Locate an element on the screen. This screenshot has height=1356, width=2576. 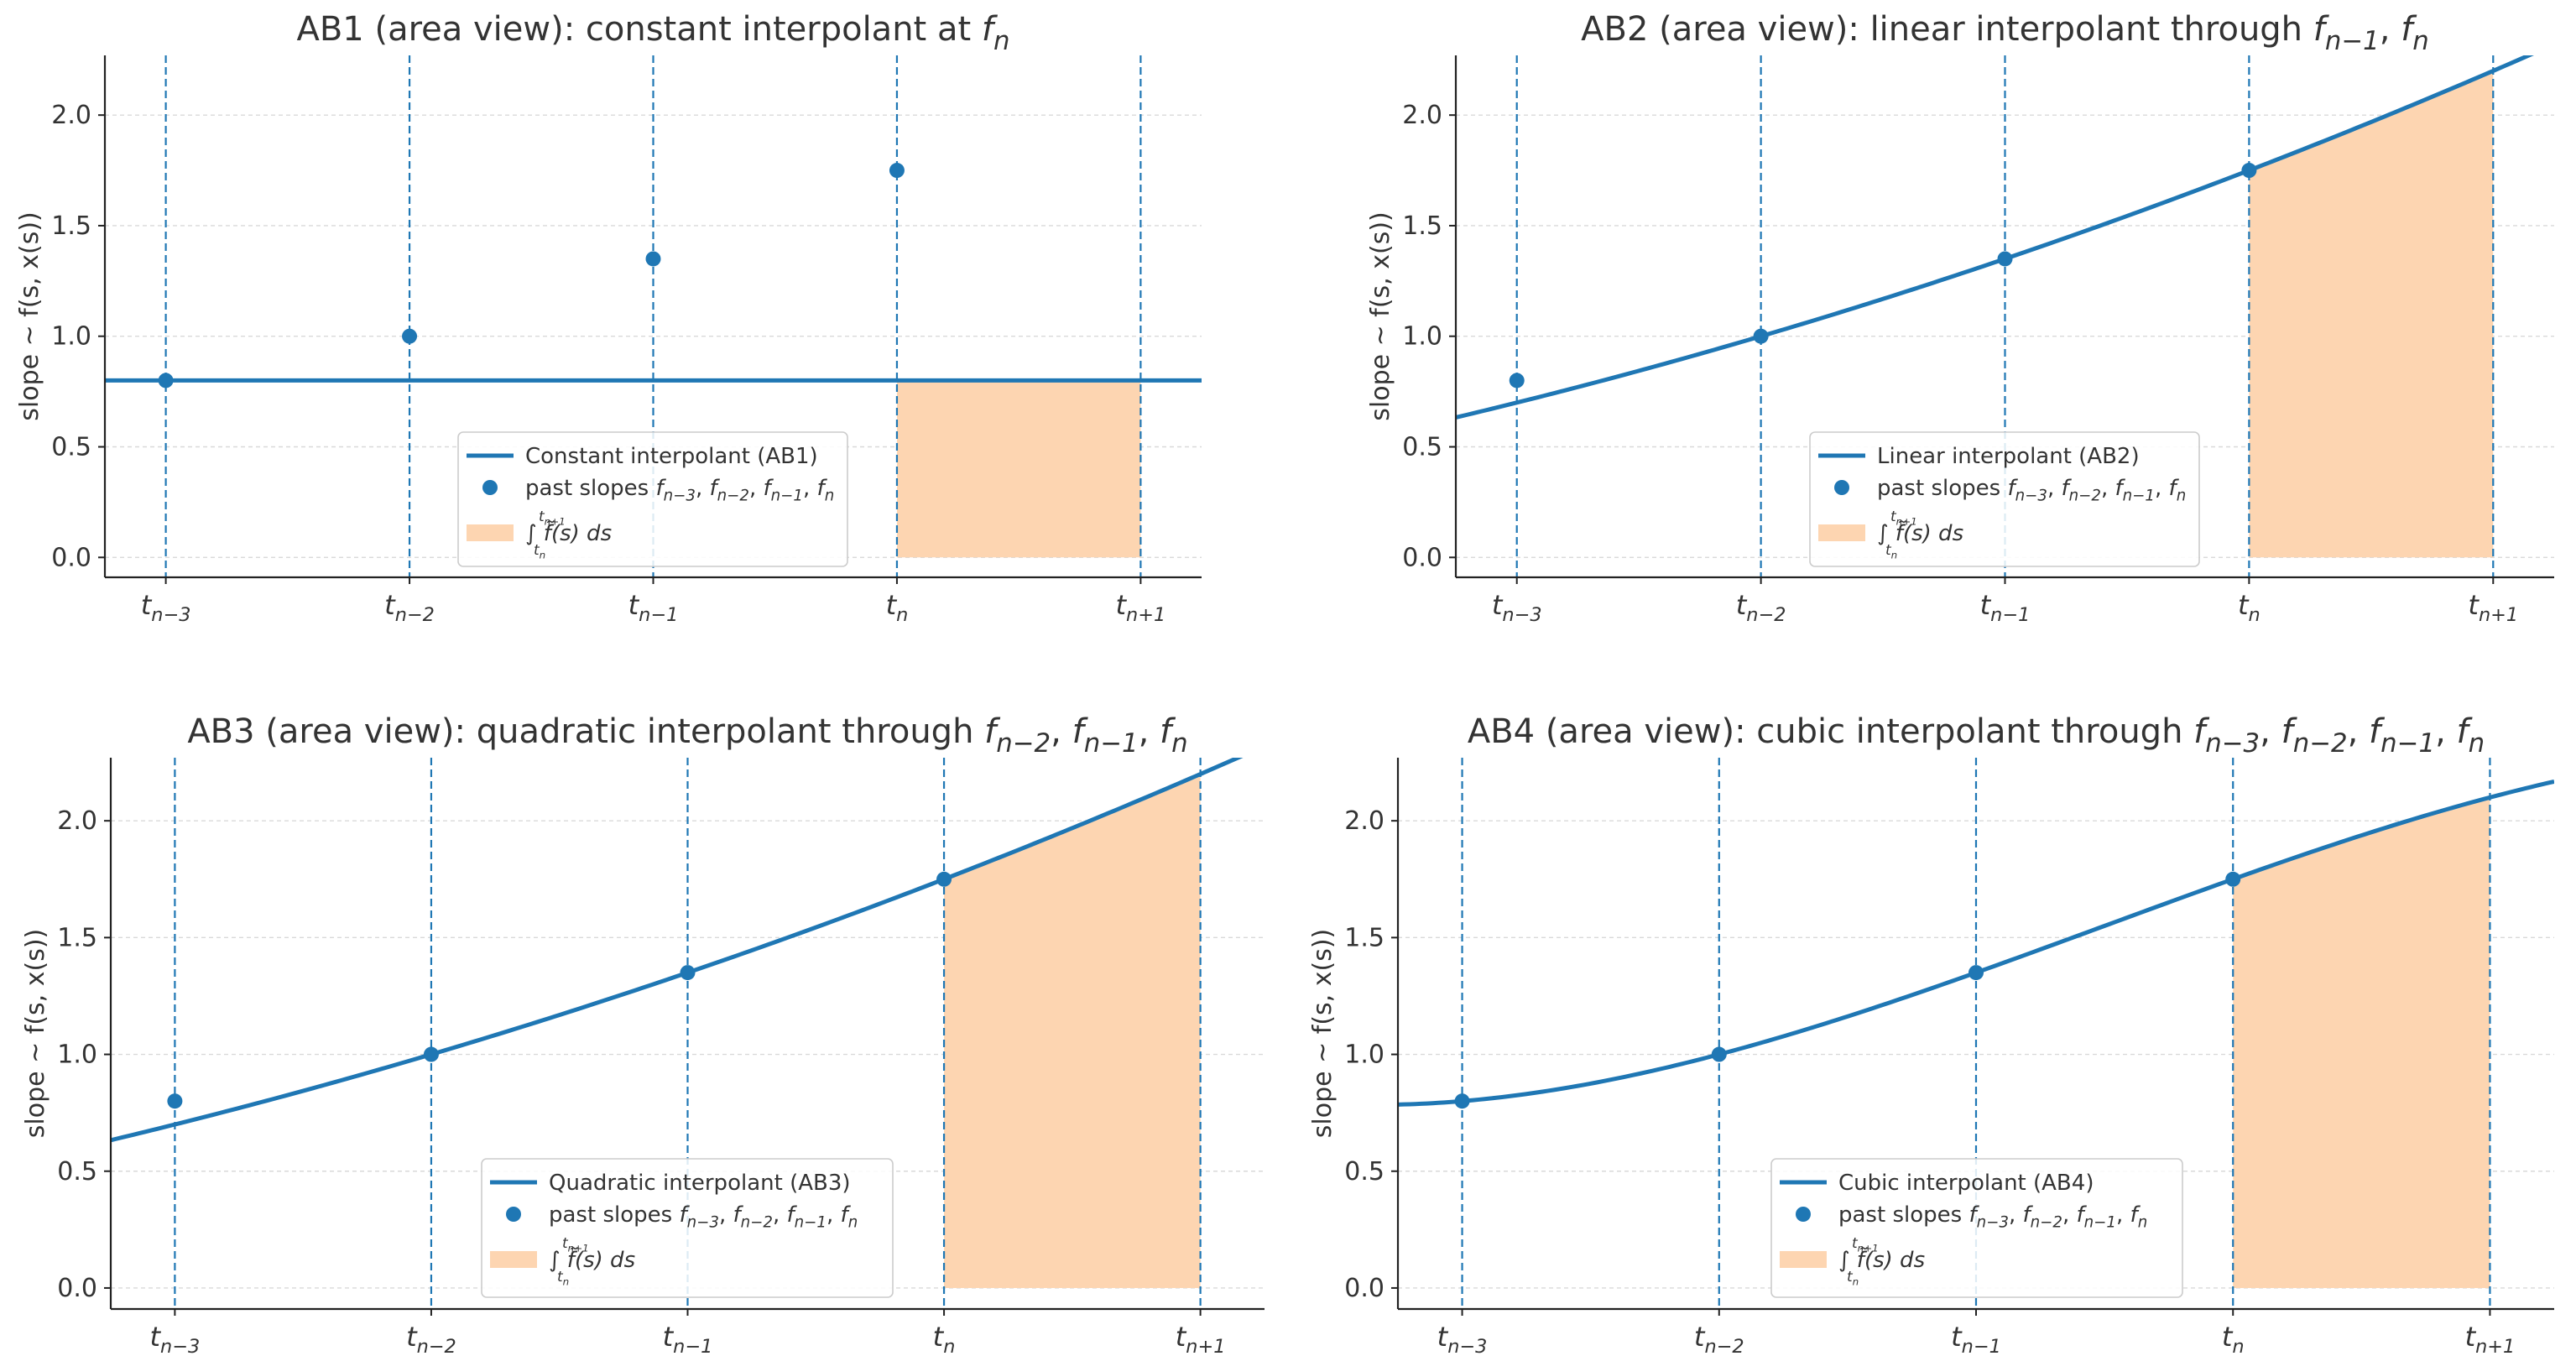
title-subscript: n−1 is located at coordinates (2352, 41).